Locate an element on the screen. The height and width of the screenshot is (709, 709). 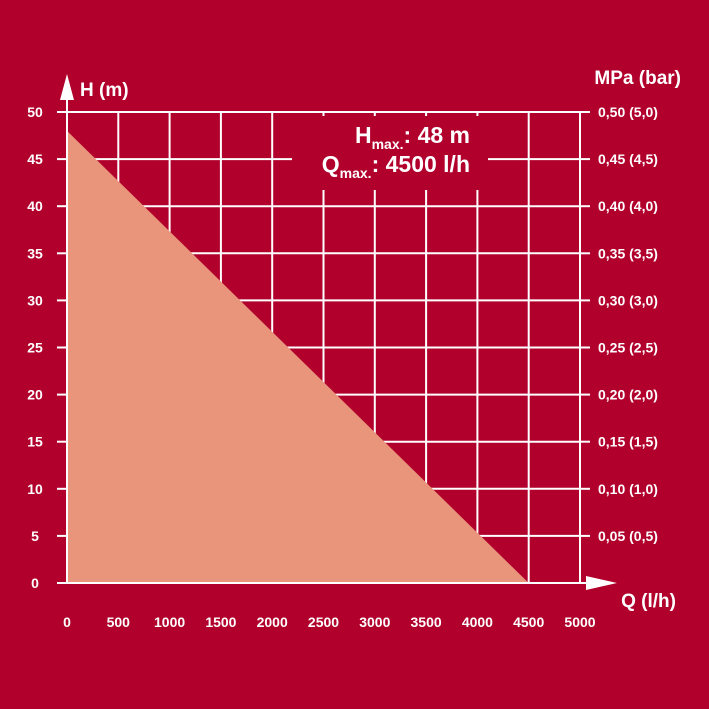
y-tick-label: 10 is located at coordinates (35, 489).